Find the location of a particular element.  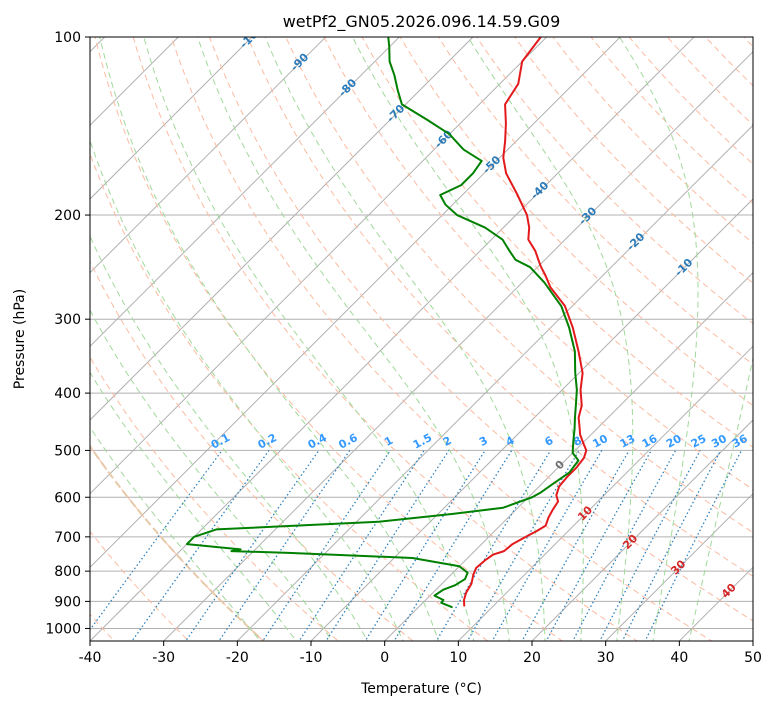

mixing-ratio-label: 20 is located at coordinates (674, 441).